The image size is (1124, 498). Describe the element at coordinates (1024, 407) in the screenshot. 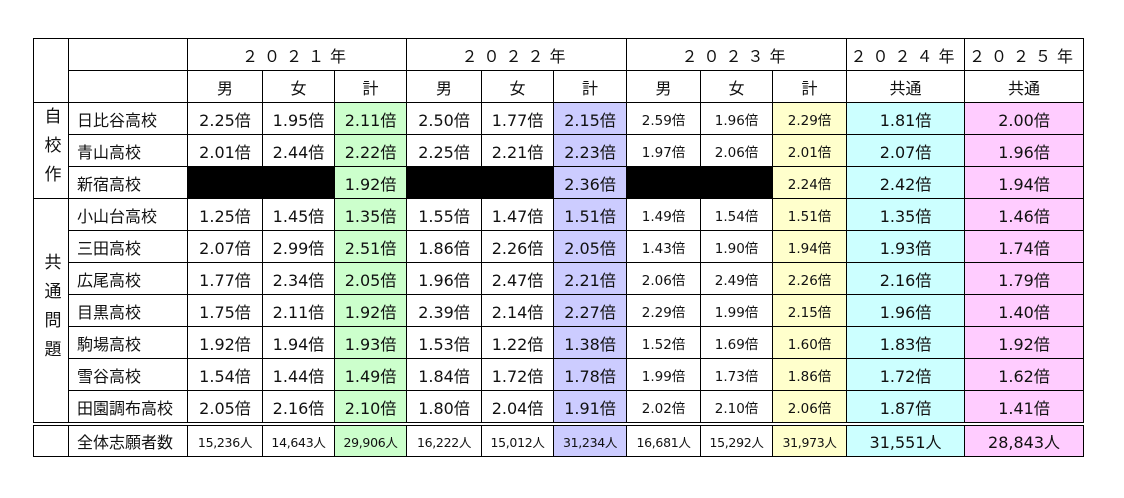

I see `ratio-cell: 1.41倍` at that location.